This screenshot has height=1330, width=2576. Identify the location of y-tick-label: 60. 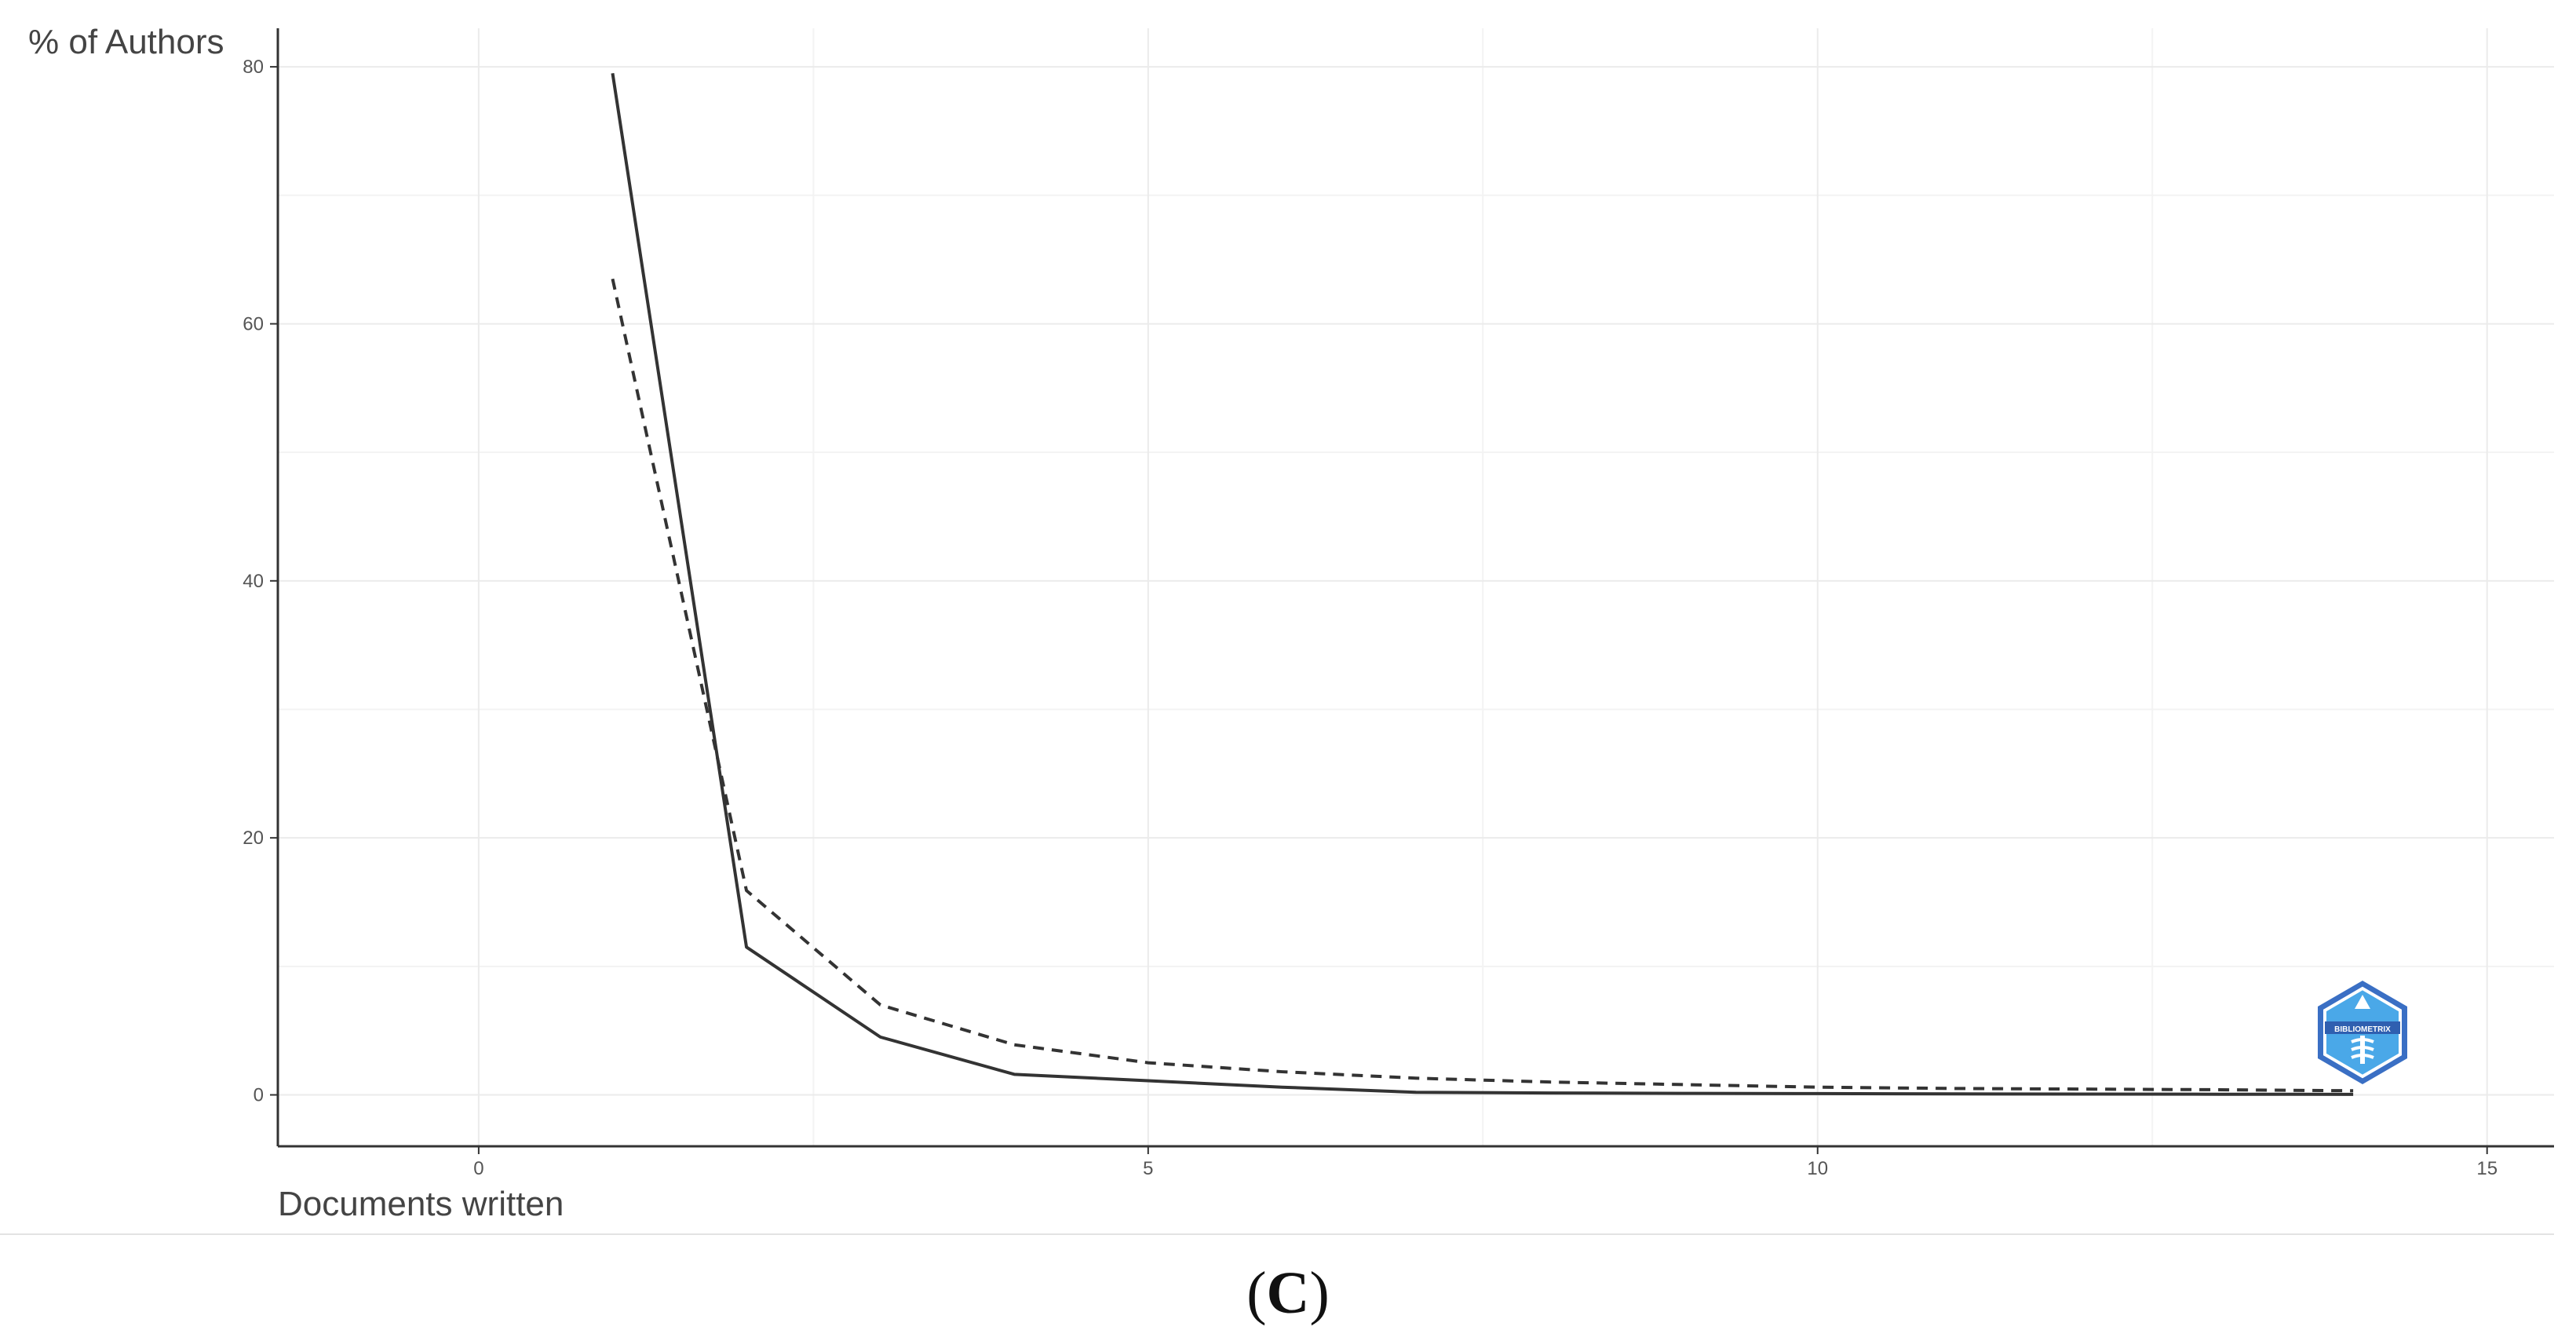
(253, 323).